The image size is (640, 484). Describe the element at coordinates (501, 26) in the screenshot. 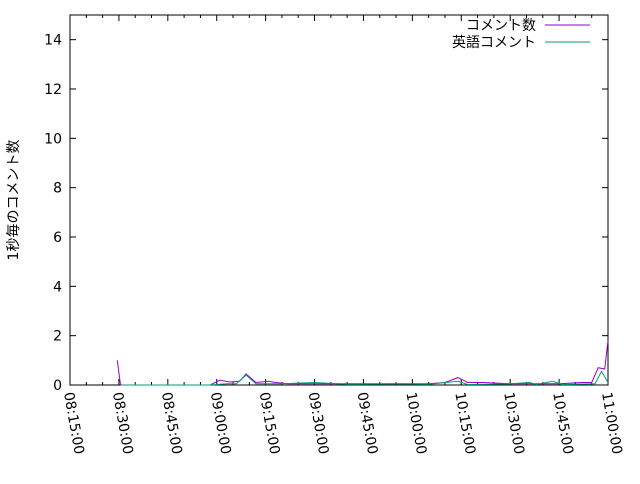

I see `legend-label-0: コメント数` at that location.